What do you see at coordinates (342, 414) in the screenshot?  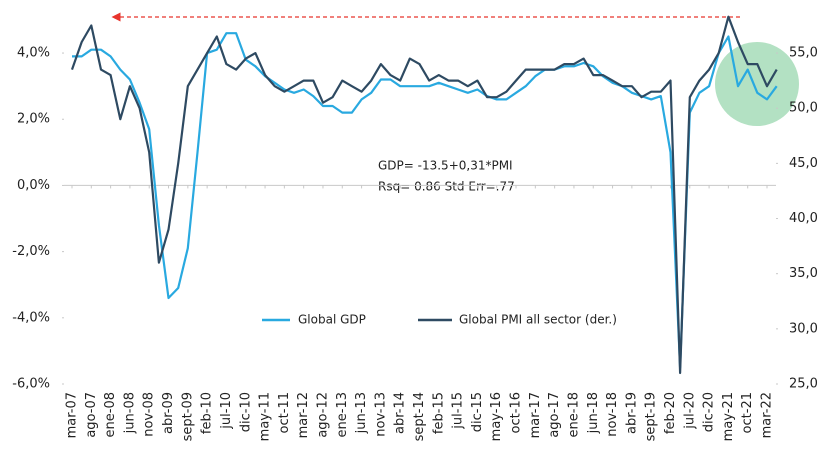 I see `x-tick-label: ene-13` at bounding box center [342, 414].